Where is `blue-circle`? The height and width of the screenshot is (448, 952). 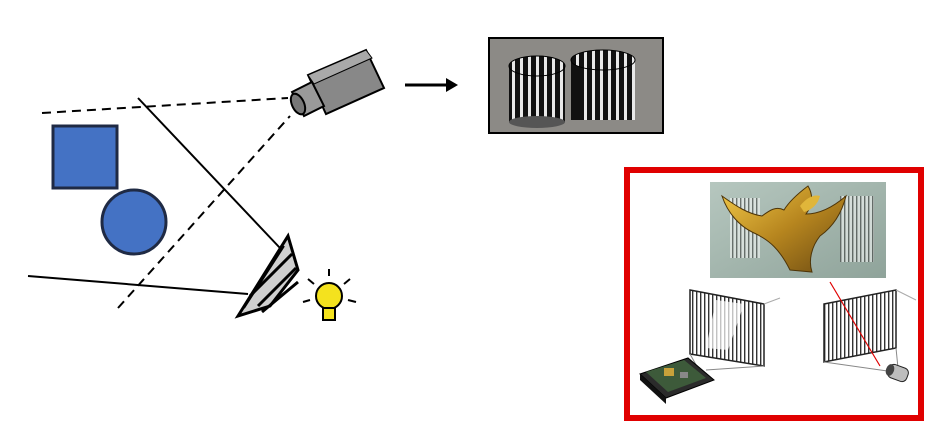 blue-circle is located at coordinates (134, 222).